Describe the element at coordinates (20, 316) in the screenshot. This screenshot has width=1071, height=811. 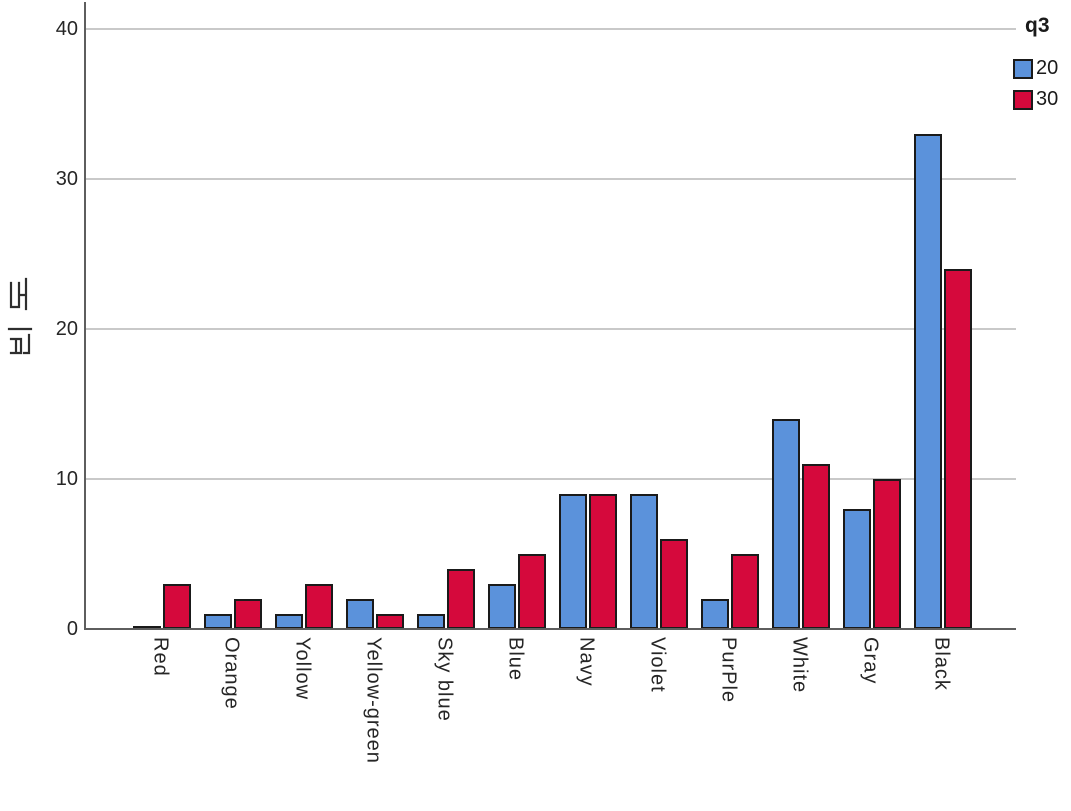
I see `hangul-ylabel-glyphs` at that location.